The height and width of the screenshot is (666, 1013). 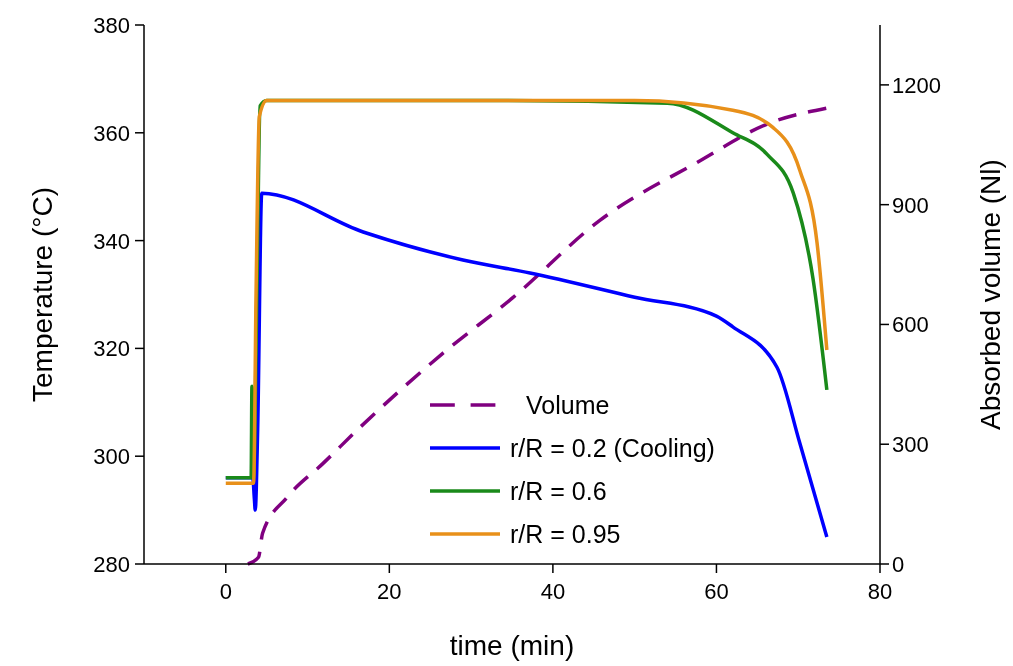 What do you see at coordinates (111, 349) in the screenshot?
I see `y-tick-label: 320` at bounding box center [111, 349].